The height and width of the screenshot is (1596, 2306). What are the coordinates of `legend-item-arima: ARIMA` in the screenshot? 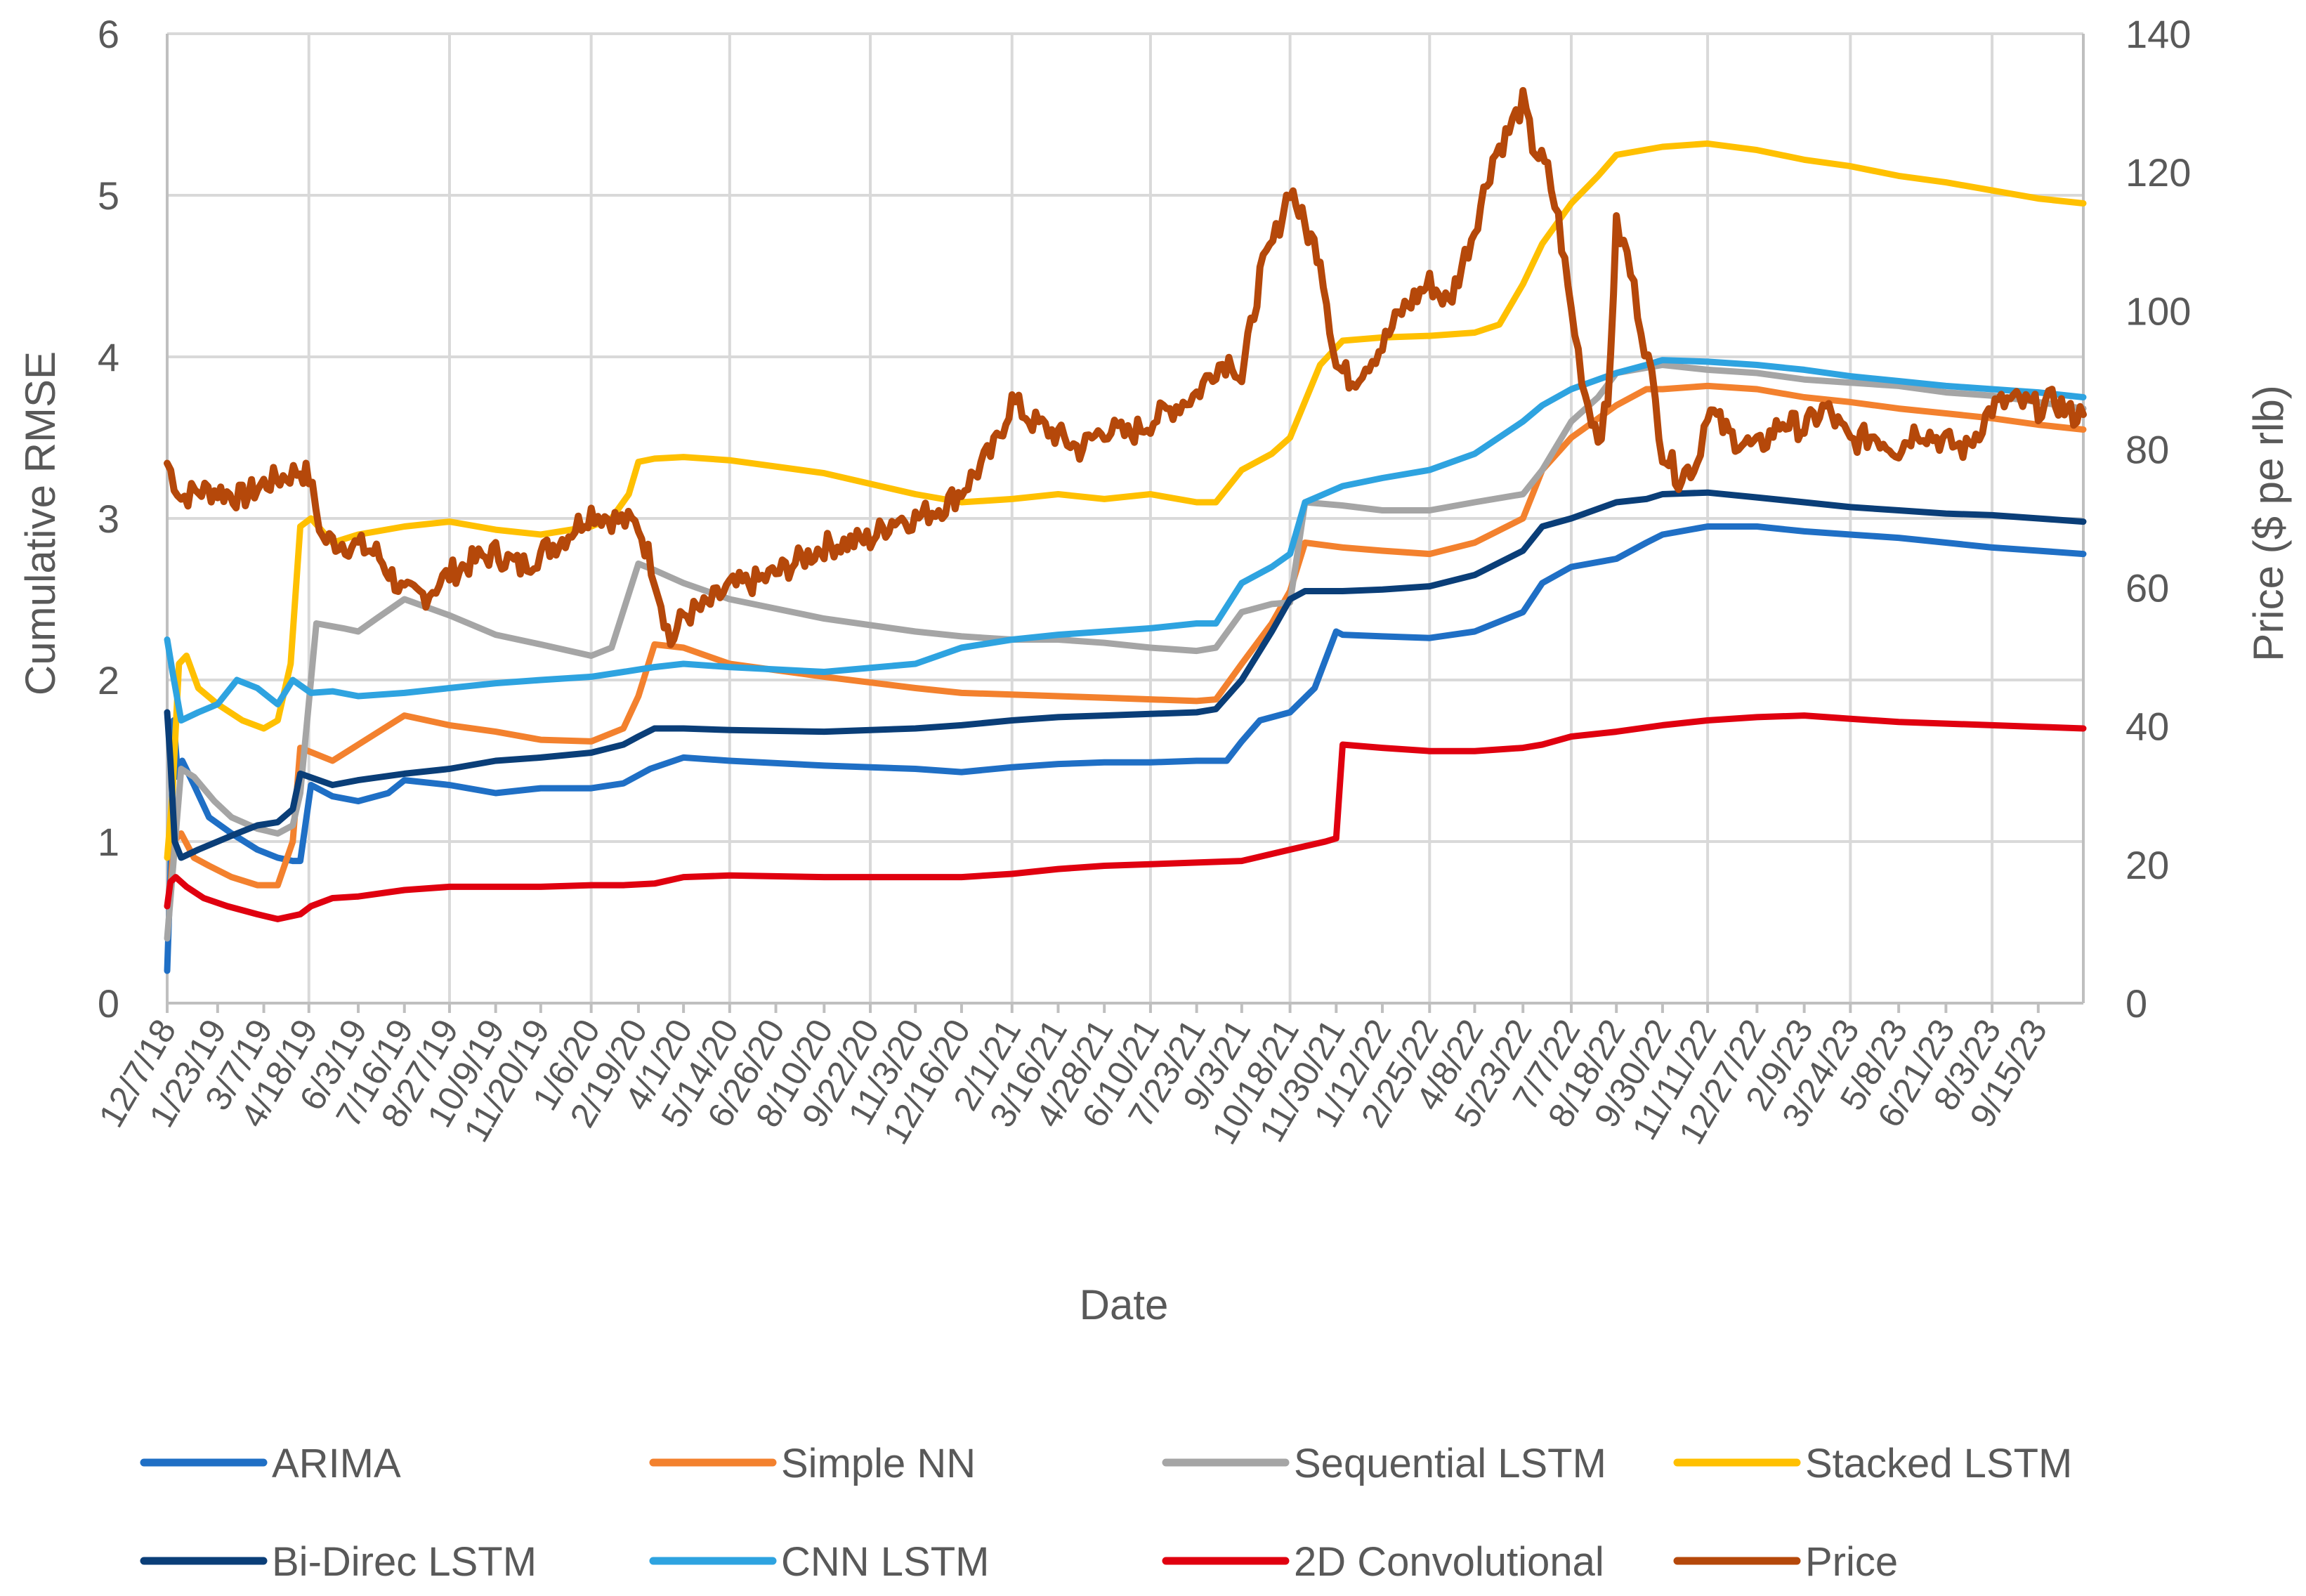 It's located at (270, 1463).